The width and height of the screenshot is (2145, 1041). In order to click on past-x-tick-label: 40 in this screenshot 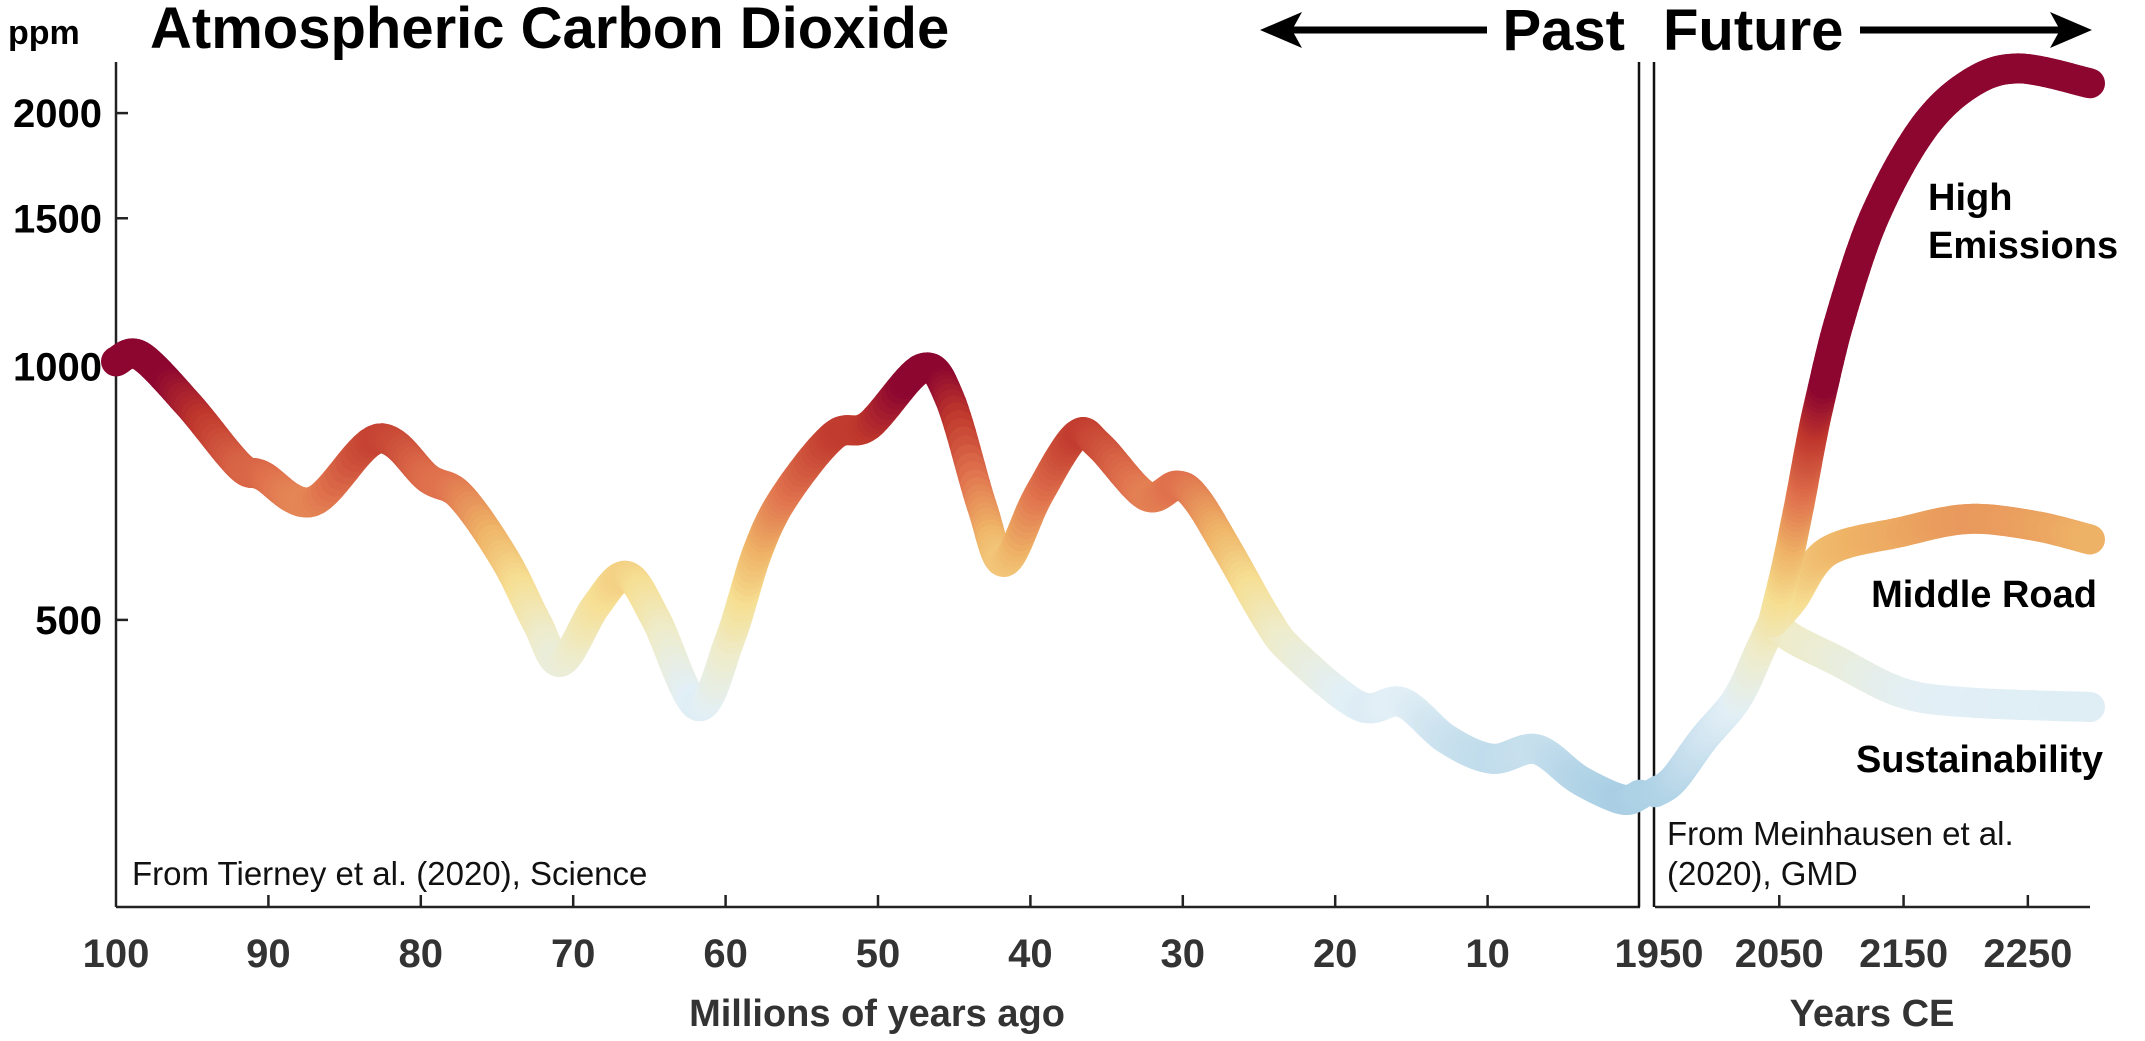, I will do `click(1030, 954)`.